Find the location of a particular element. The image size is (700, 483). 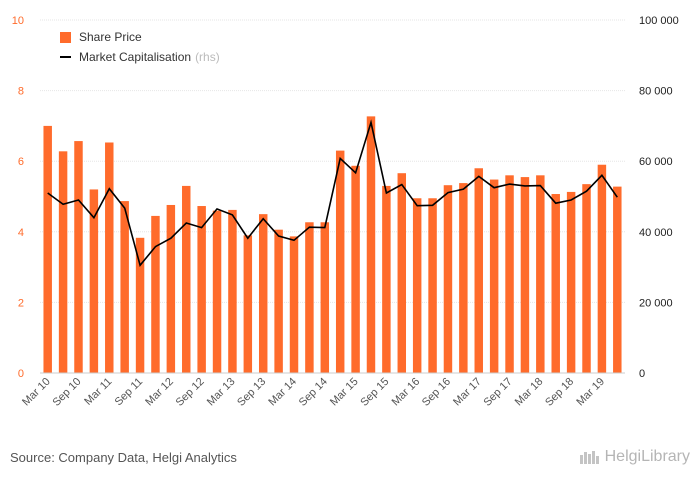

y-left-tick-label: 6 is located at coordinates (21, 162).